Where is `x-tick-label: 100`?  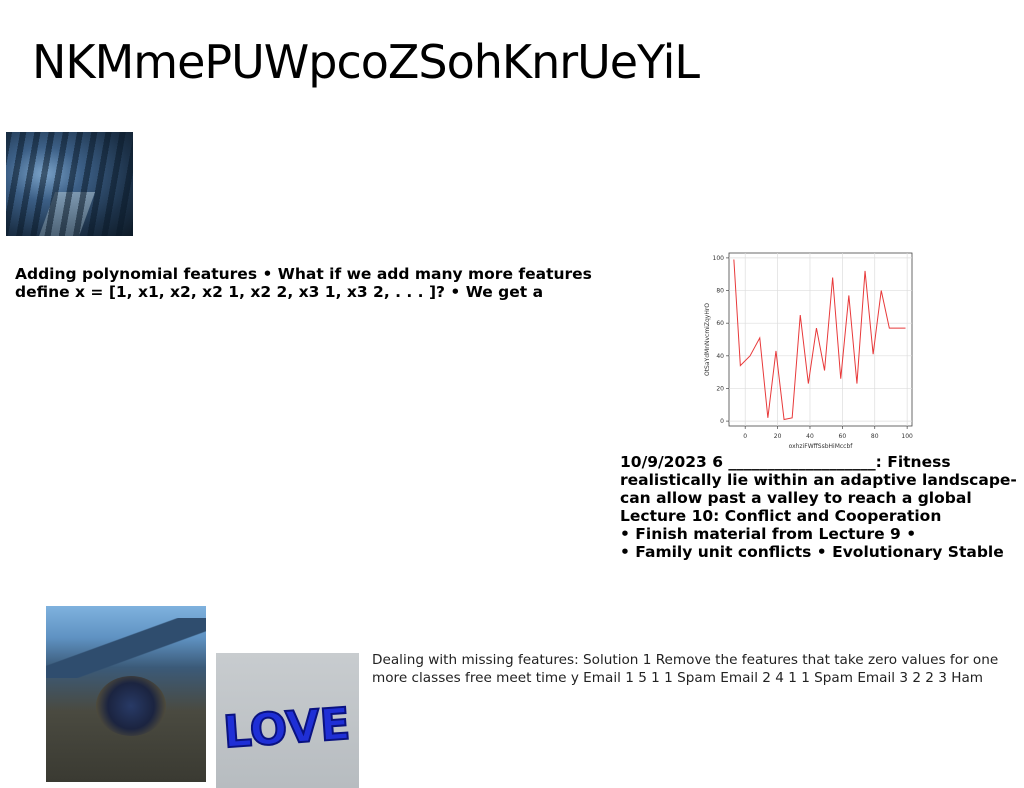
x-tick-label: 100 is located at coordinates (907, 436).